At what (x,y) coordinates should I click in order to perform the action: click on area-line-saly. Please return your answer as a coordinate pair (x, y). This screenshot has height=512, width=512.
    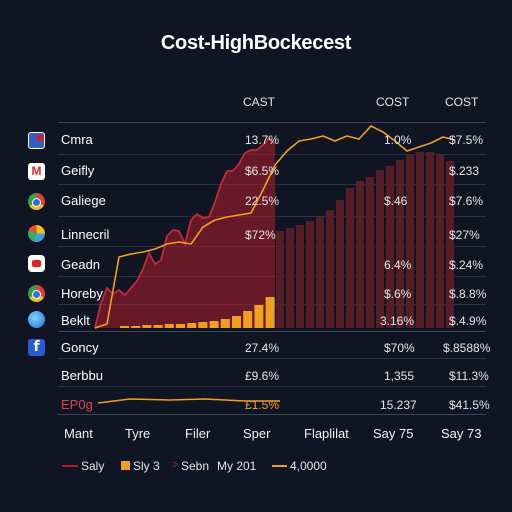
    Looking at the image, I should click on (185, 232).